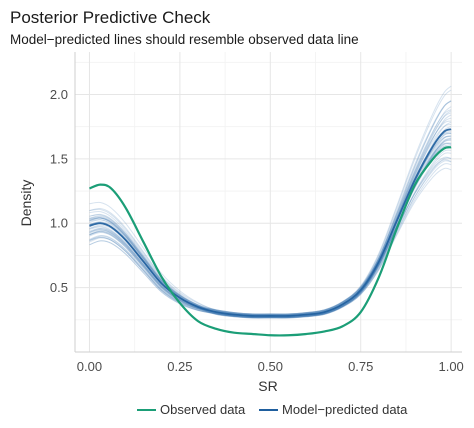 The width and height of the screenshot is (474, 428). What do you see at coordinates (59, 158) in the screenshot?
I see `y-tick-label: 1.5` at bounding box center [59, 158].